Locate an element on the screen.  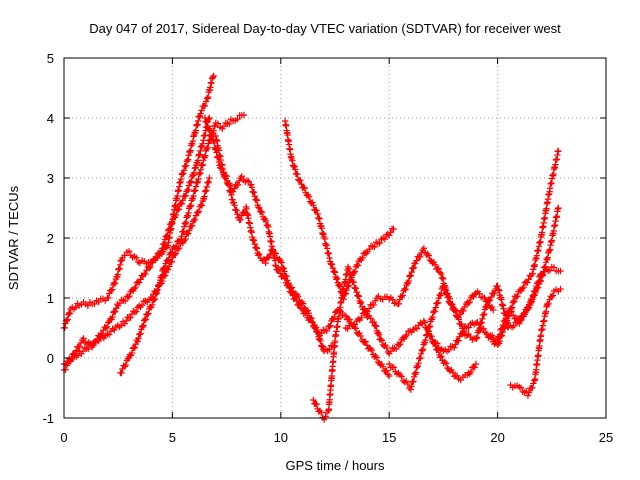
y-tick-label: 1 is located at coordinates (50, 298).